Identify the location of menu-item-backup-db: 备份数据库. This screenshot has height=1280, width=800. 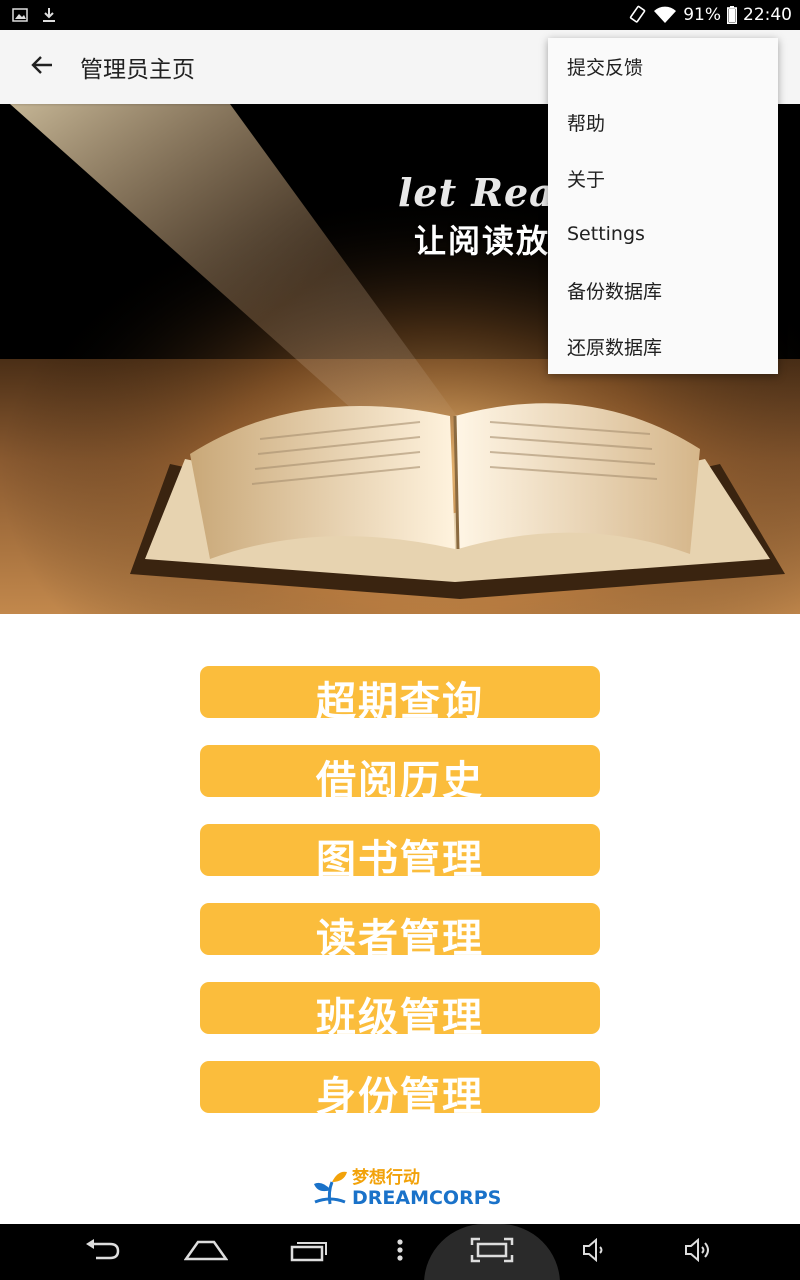
(615, 291).